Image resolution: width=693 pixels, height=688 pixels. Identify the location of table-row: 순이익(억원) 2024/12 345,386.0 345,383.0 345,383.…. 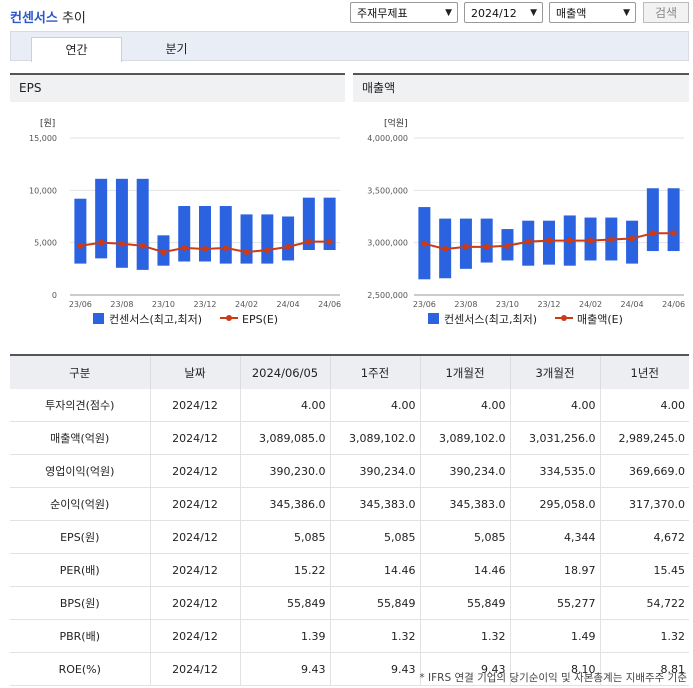
(349, 504).